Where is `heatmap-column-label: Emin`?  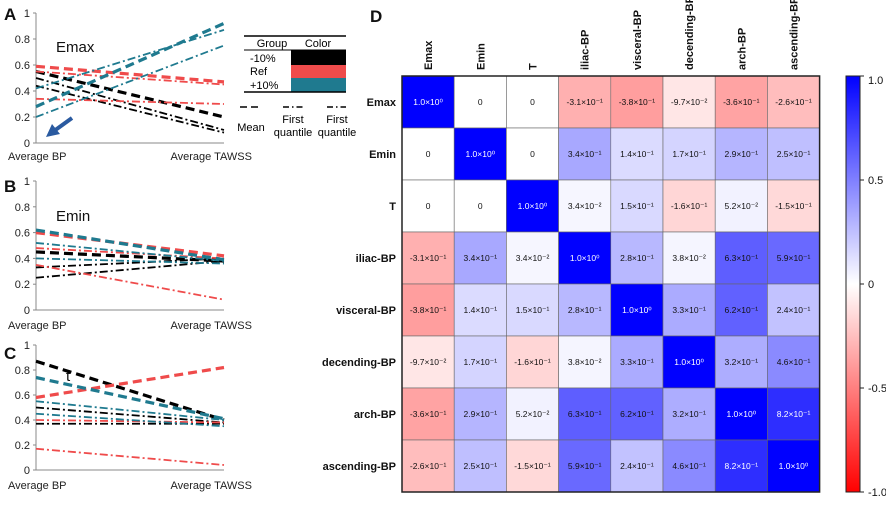
heatmap-column-label: Emin is located at coordinates (481, 56).